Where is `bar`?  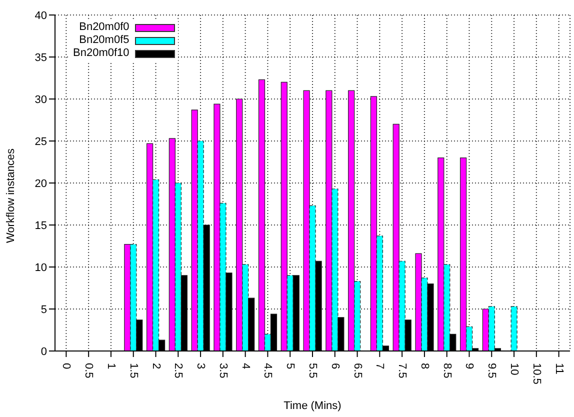
bar is located at coordinates (514, 328).